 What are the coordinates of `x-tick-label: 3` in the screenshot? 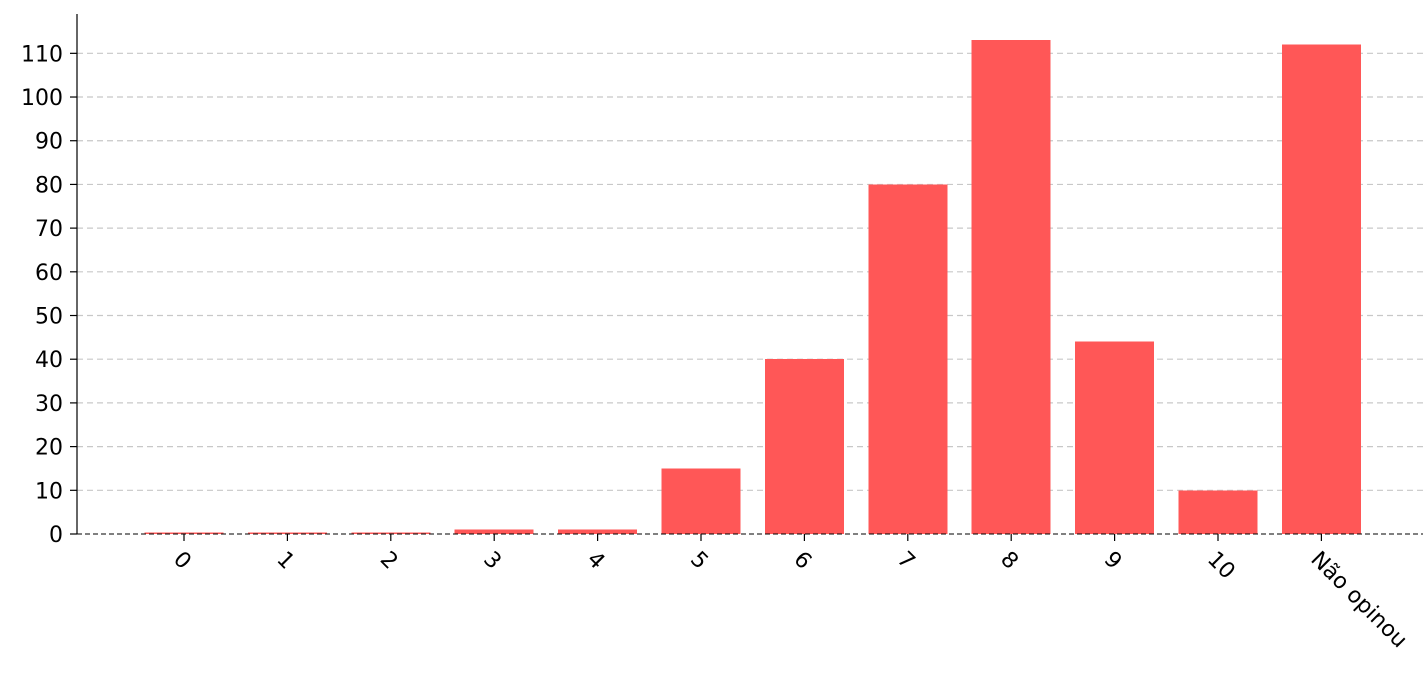 It's located at (492, 561).